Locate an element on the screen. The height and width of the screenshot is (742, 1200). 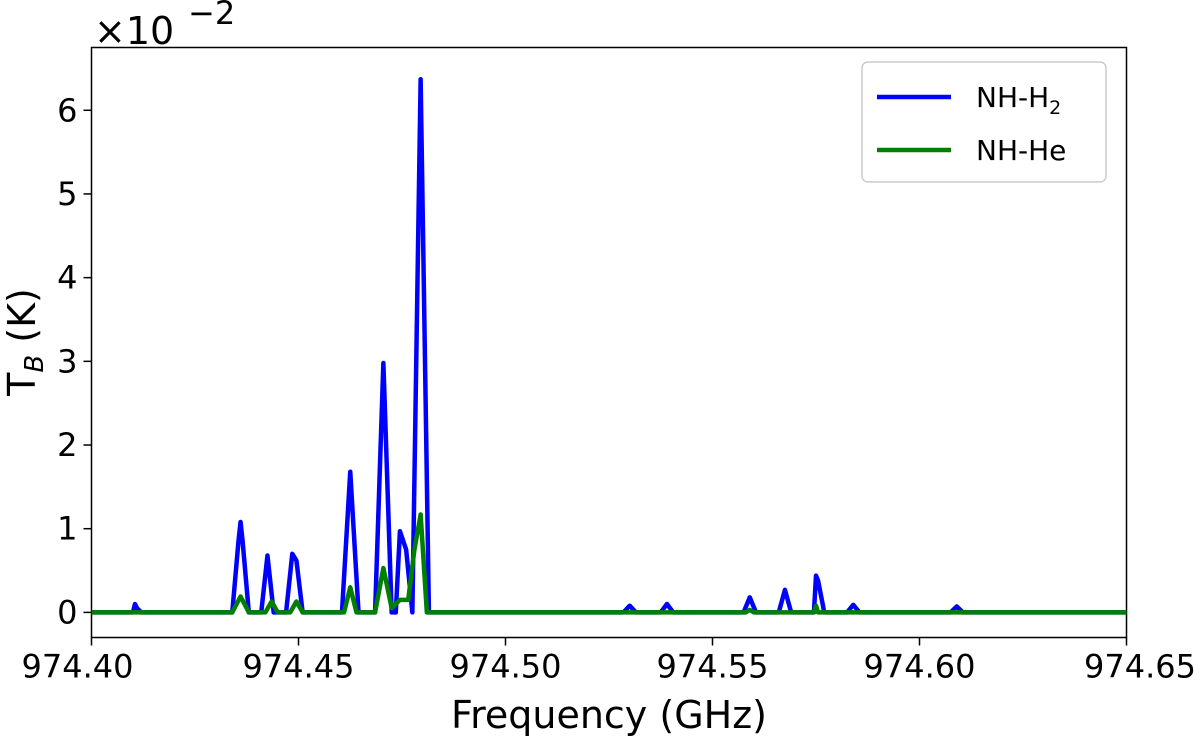
legend-label-nh-h2-main: NH-H is located at coordinates (1012, 97).